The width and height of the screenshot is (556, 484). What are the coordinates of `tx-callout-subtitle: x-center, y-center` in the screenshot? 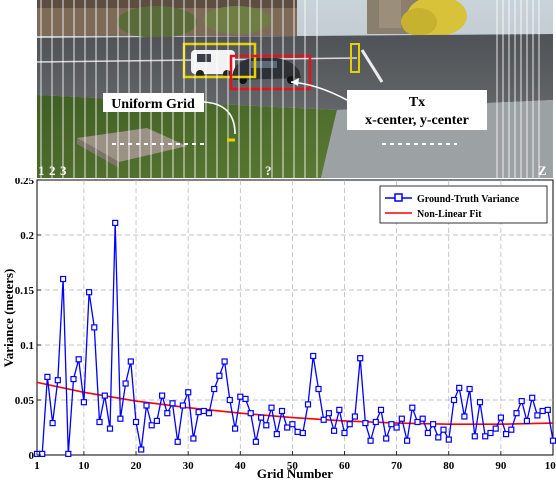 It's located at (417, 120).